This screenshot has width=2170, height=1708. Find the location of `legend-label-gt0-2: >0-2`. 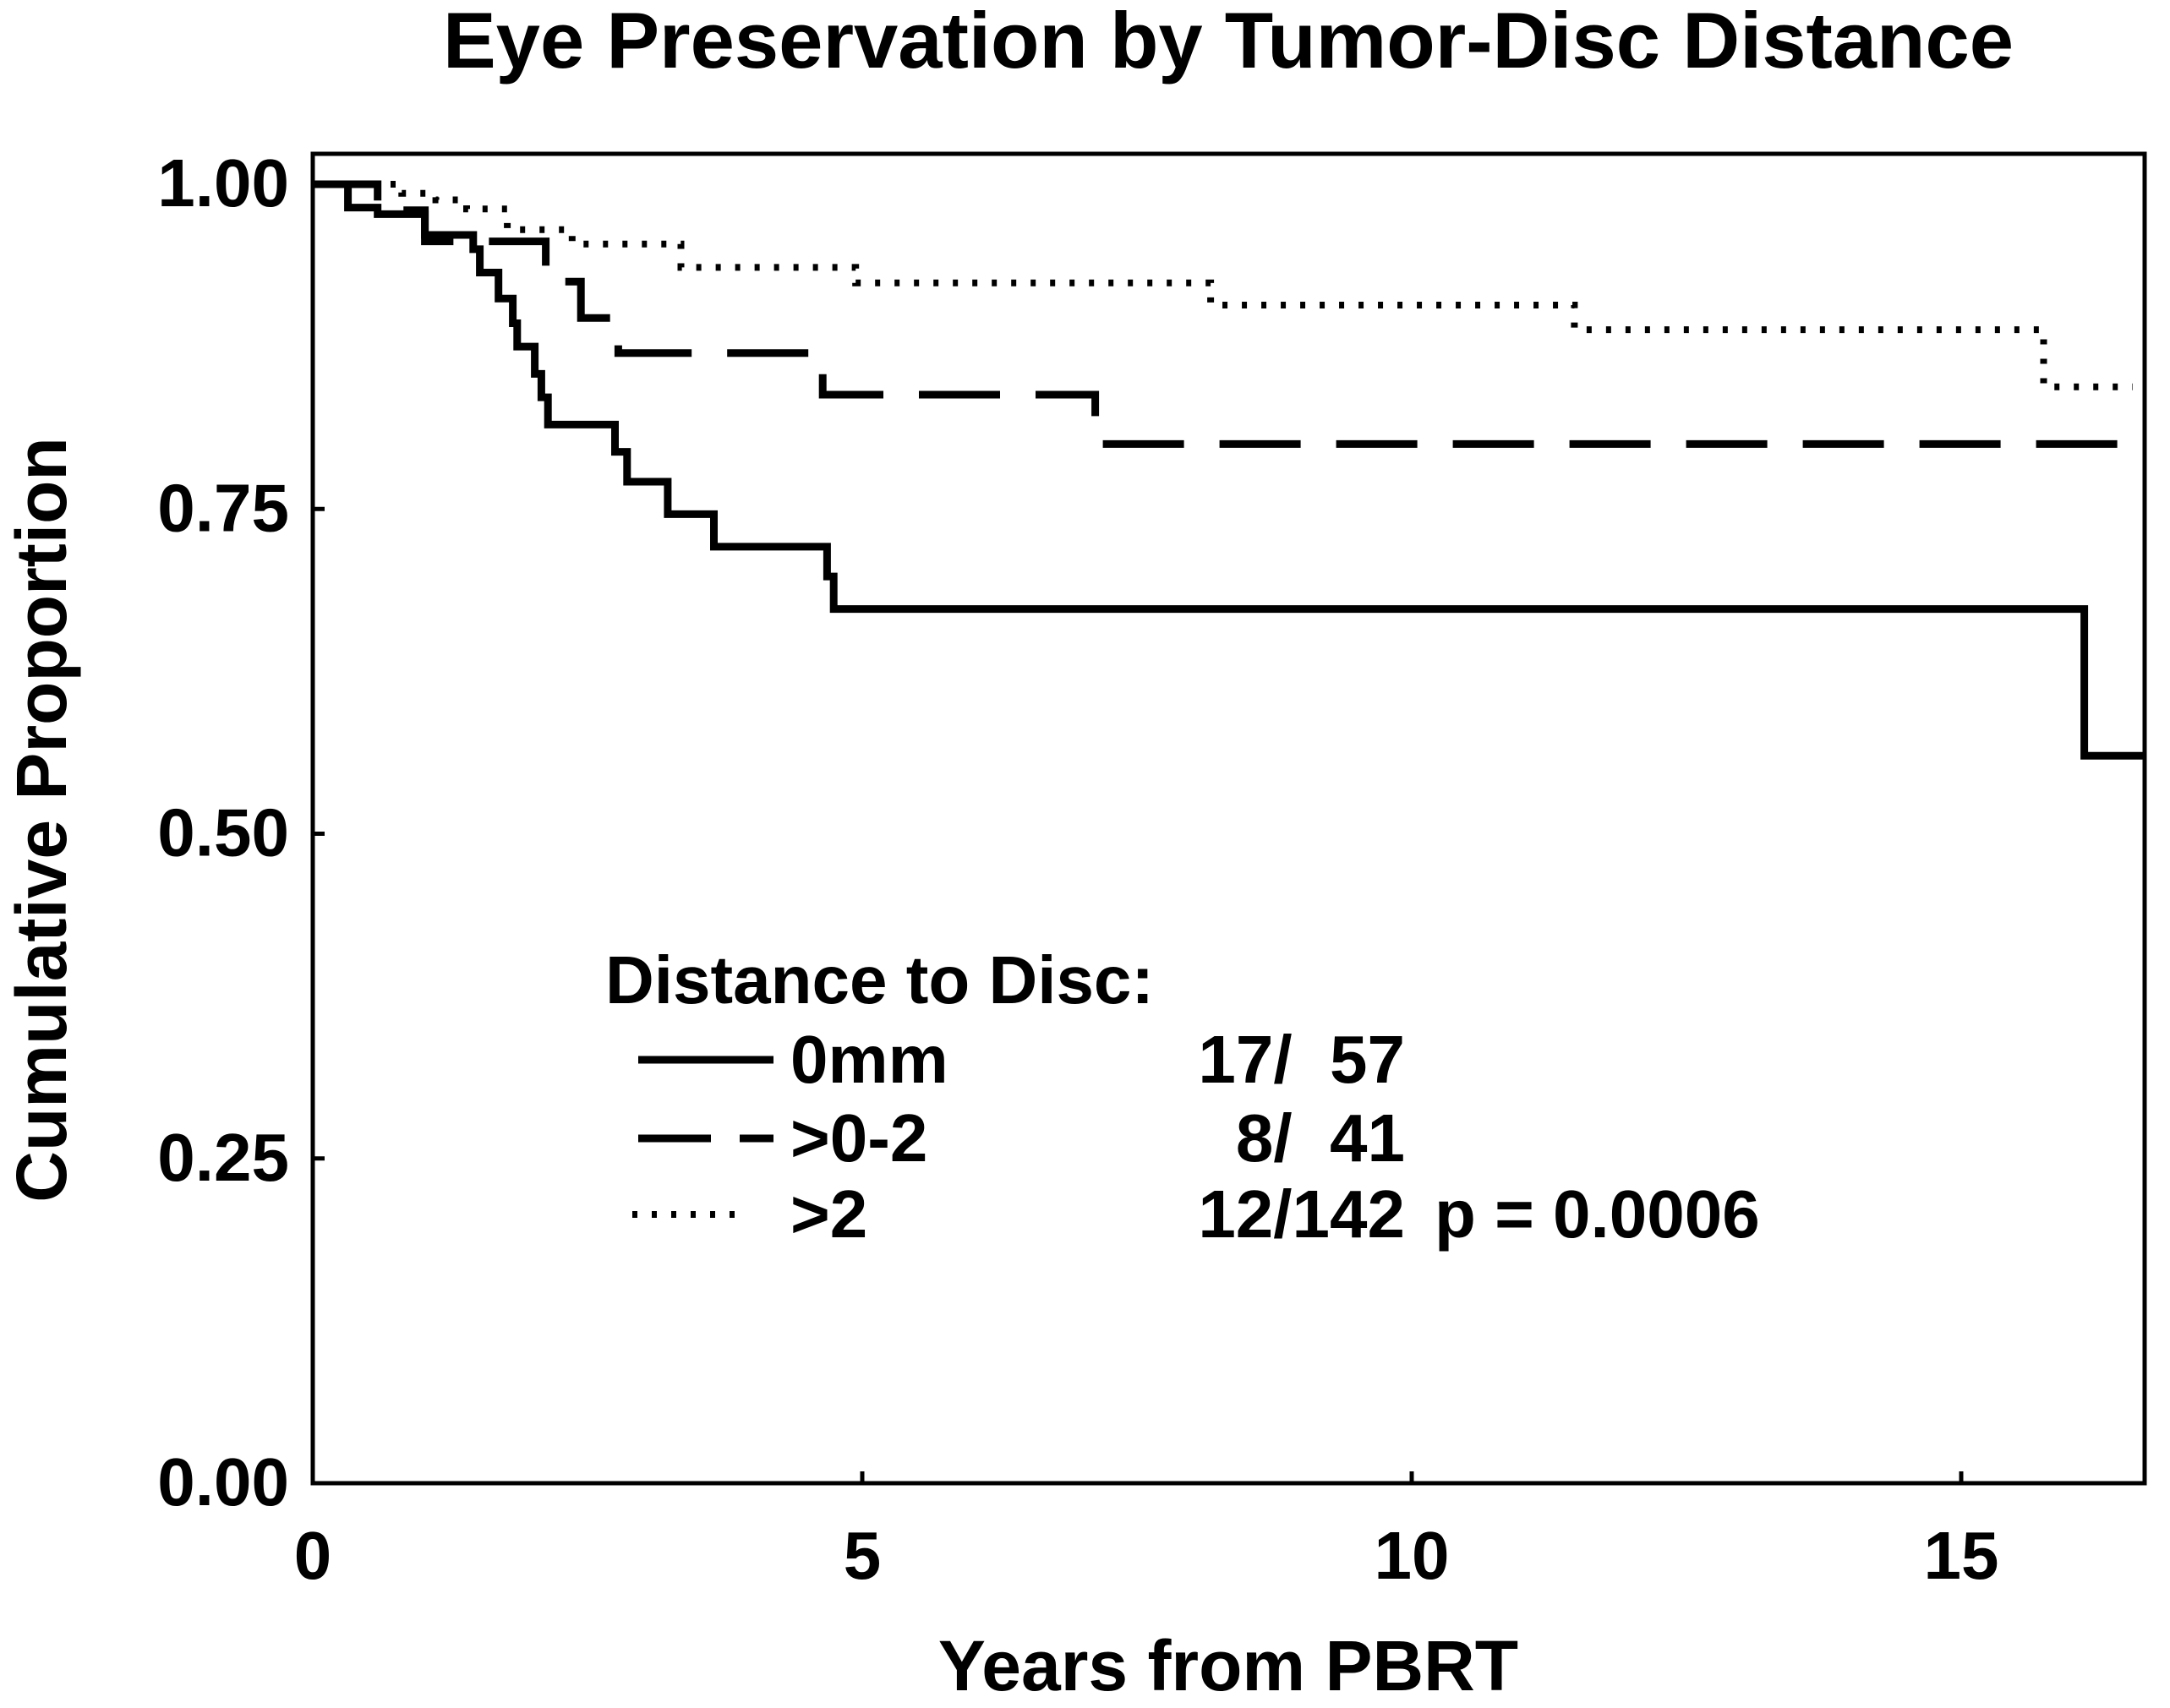

legend-label-gt0-2: >0-2 is located at coordinates (858, 1138).